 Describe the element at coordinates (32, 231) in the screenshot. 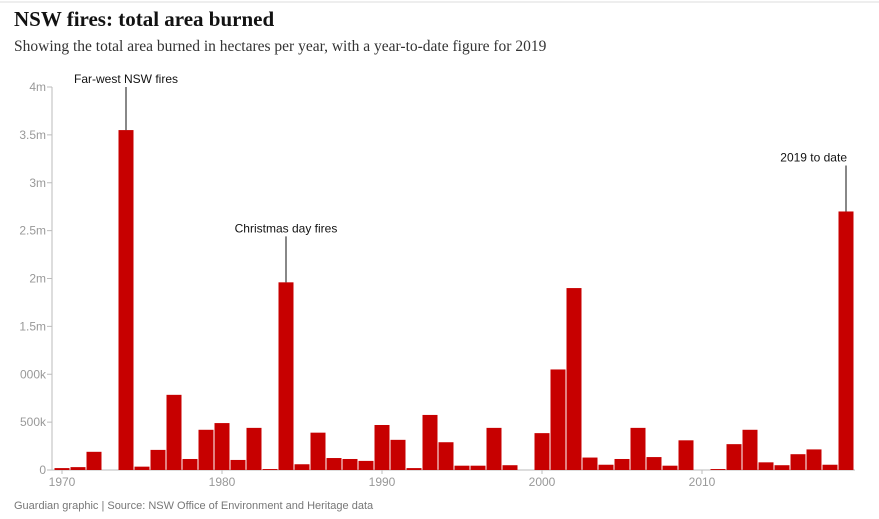

I see `y-tick-label: 2.5m` at that location.